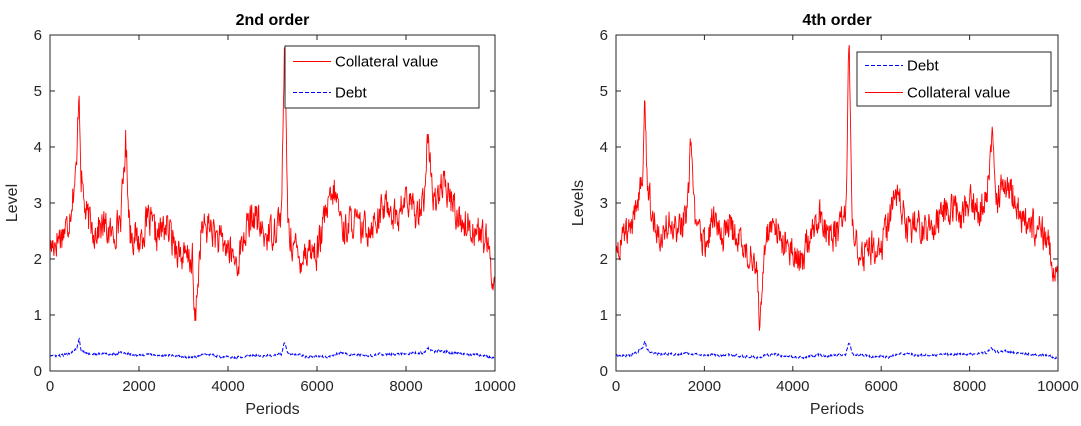 This screenshot has height=426, width=1081. I want to click on legend: Collateral value Debt, so click(382, 77).